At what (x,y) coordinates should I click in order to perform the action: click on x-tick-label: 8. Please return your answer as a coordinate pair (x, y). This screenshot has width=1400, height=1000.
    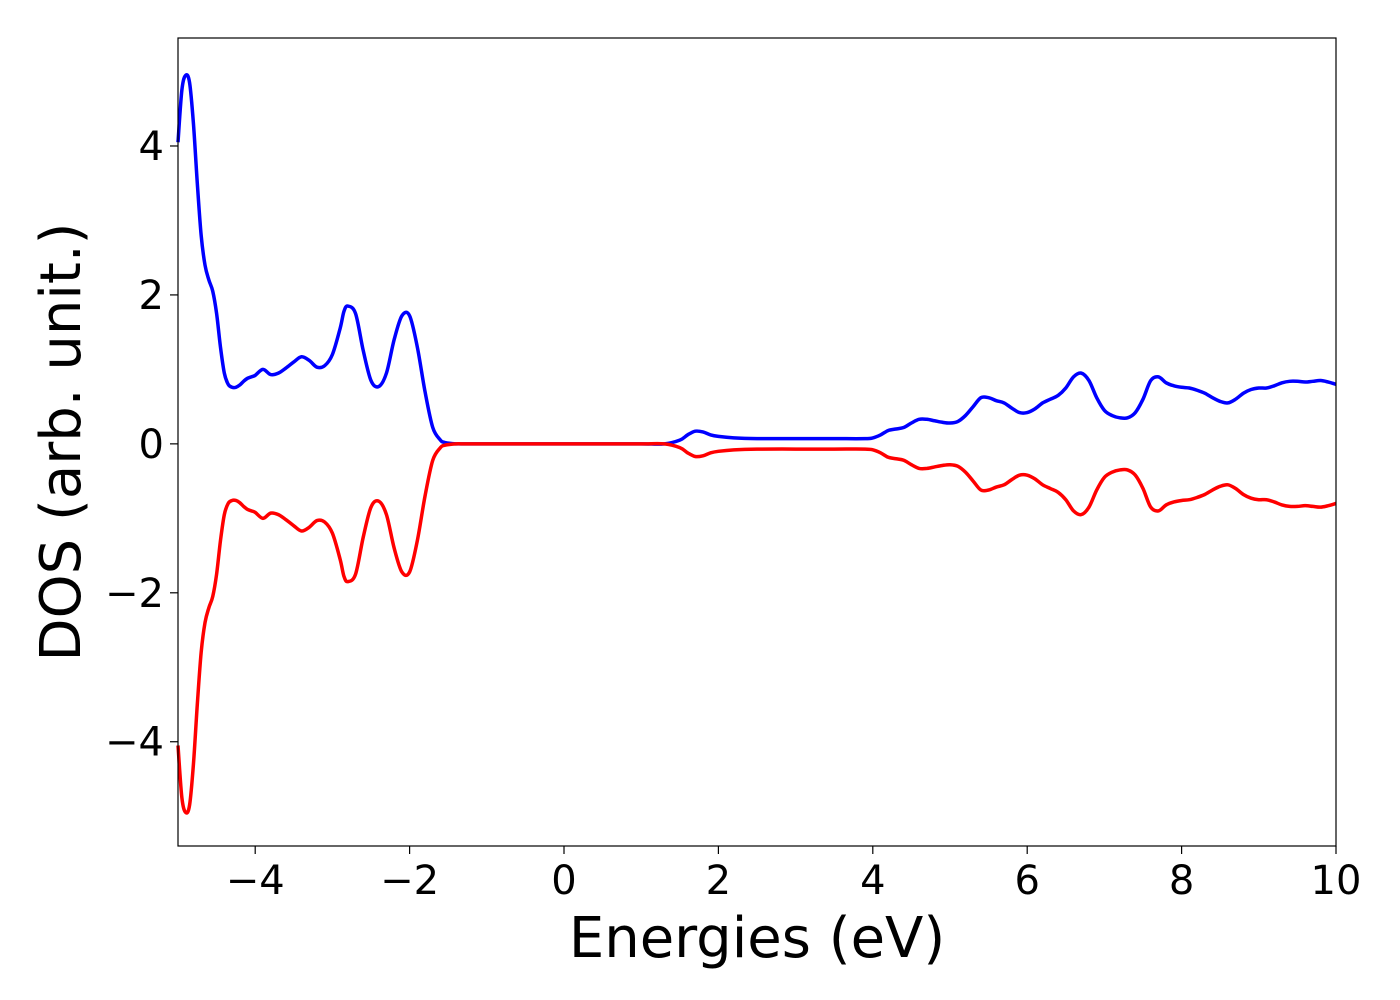
    Looking at the image, I should click on (1181, 881).